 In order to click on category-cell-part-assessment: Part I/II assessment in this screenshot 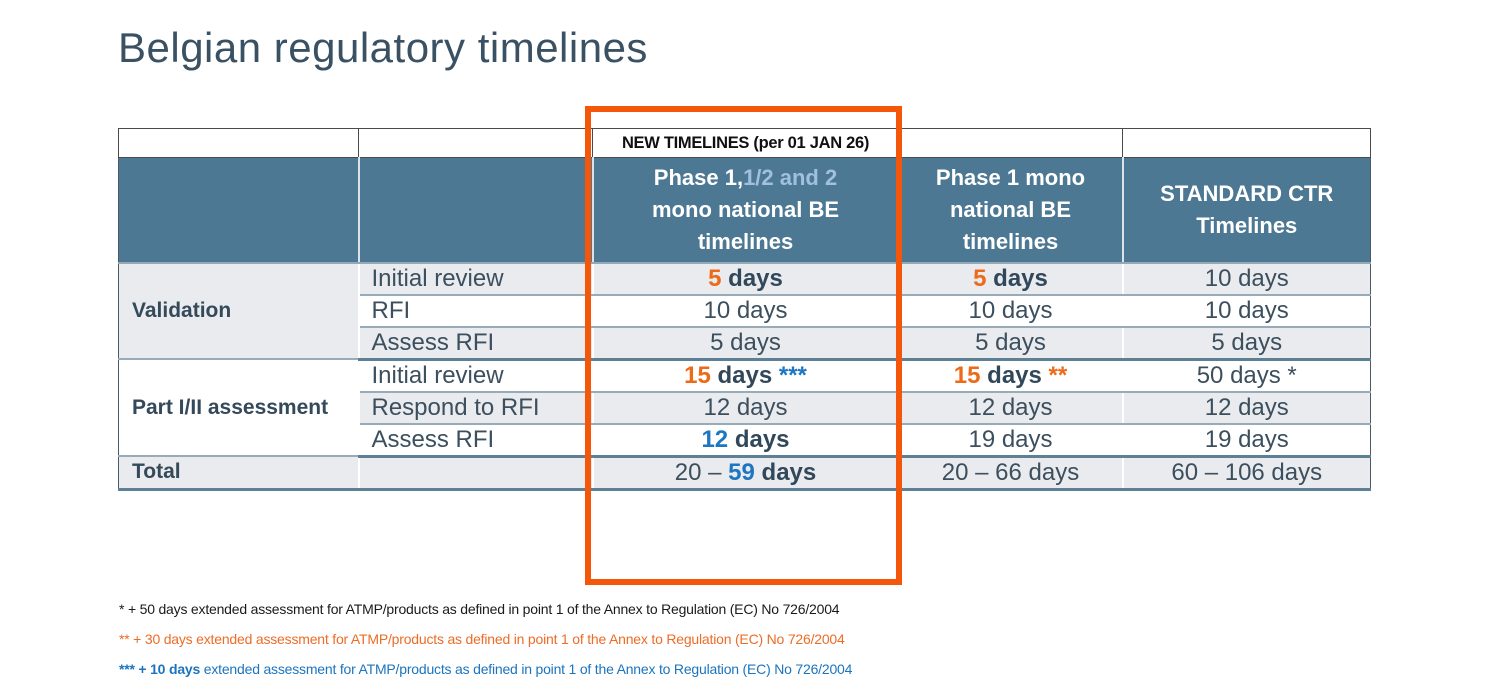, I will do `click(239, 408)`.